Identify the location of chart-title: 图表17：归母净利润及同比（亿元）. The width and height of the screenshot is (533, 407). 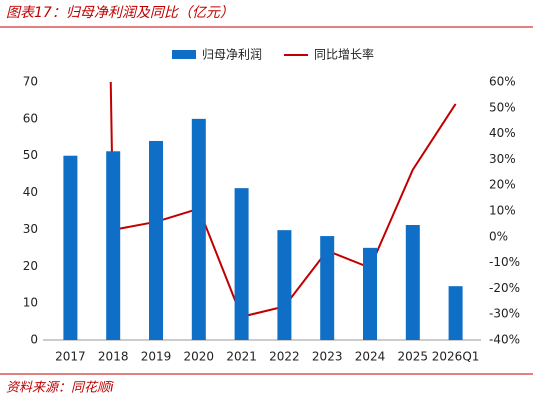
(120, 13).